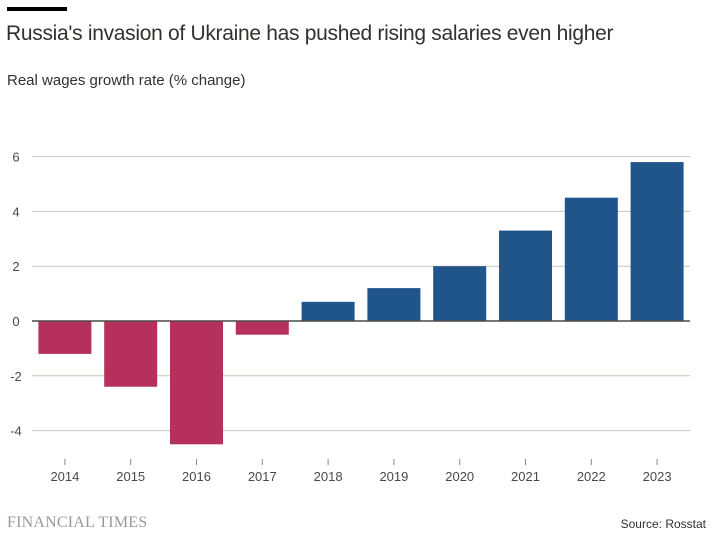 The width and height of the screenshot is (712, 538). Describe the element at coordinates (393, 476) in the screenshot. I see `x-tick-label: 2019` at that location.